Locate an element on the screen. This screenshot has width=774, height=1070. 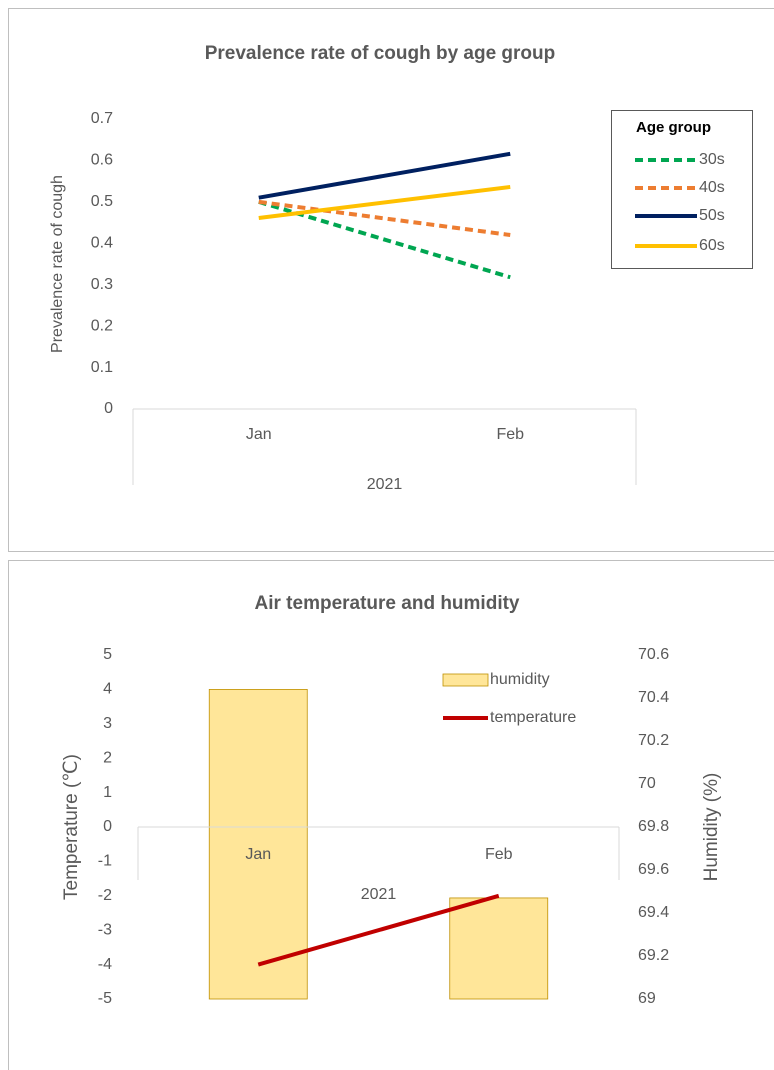
y2-axis-title: Humidity (%) is located at coordinates (711, 827).